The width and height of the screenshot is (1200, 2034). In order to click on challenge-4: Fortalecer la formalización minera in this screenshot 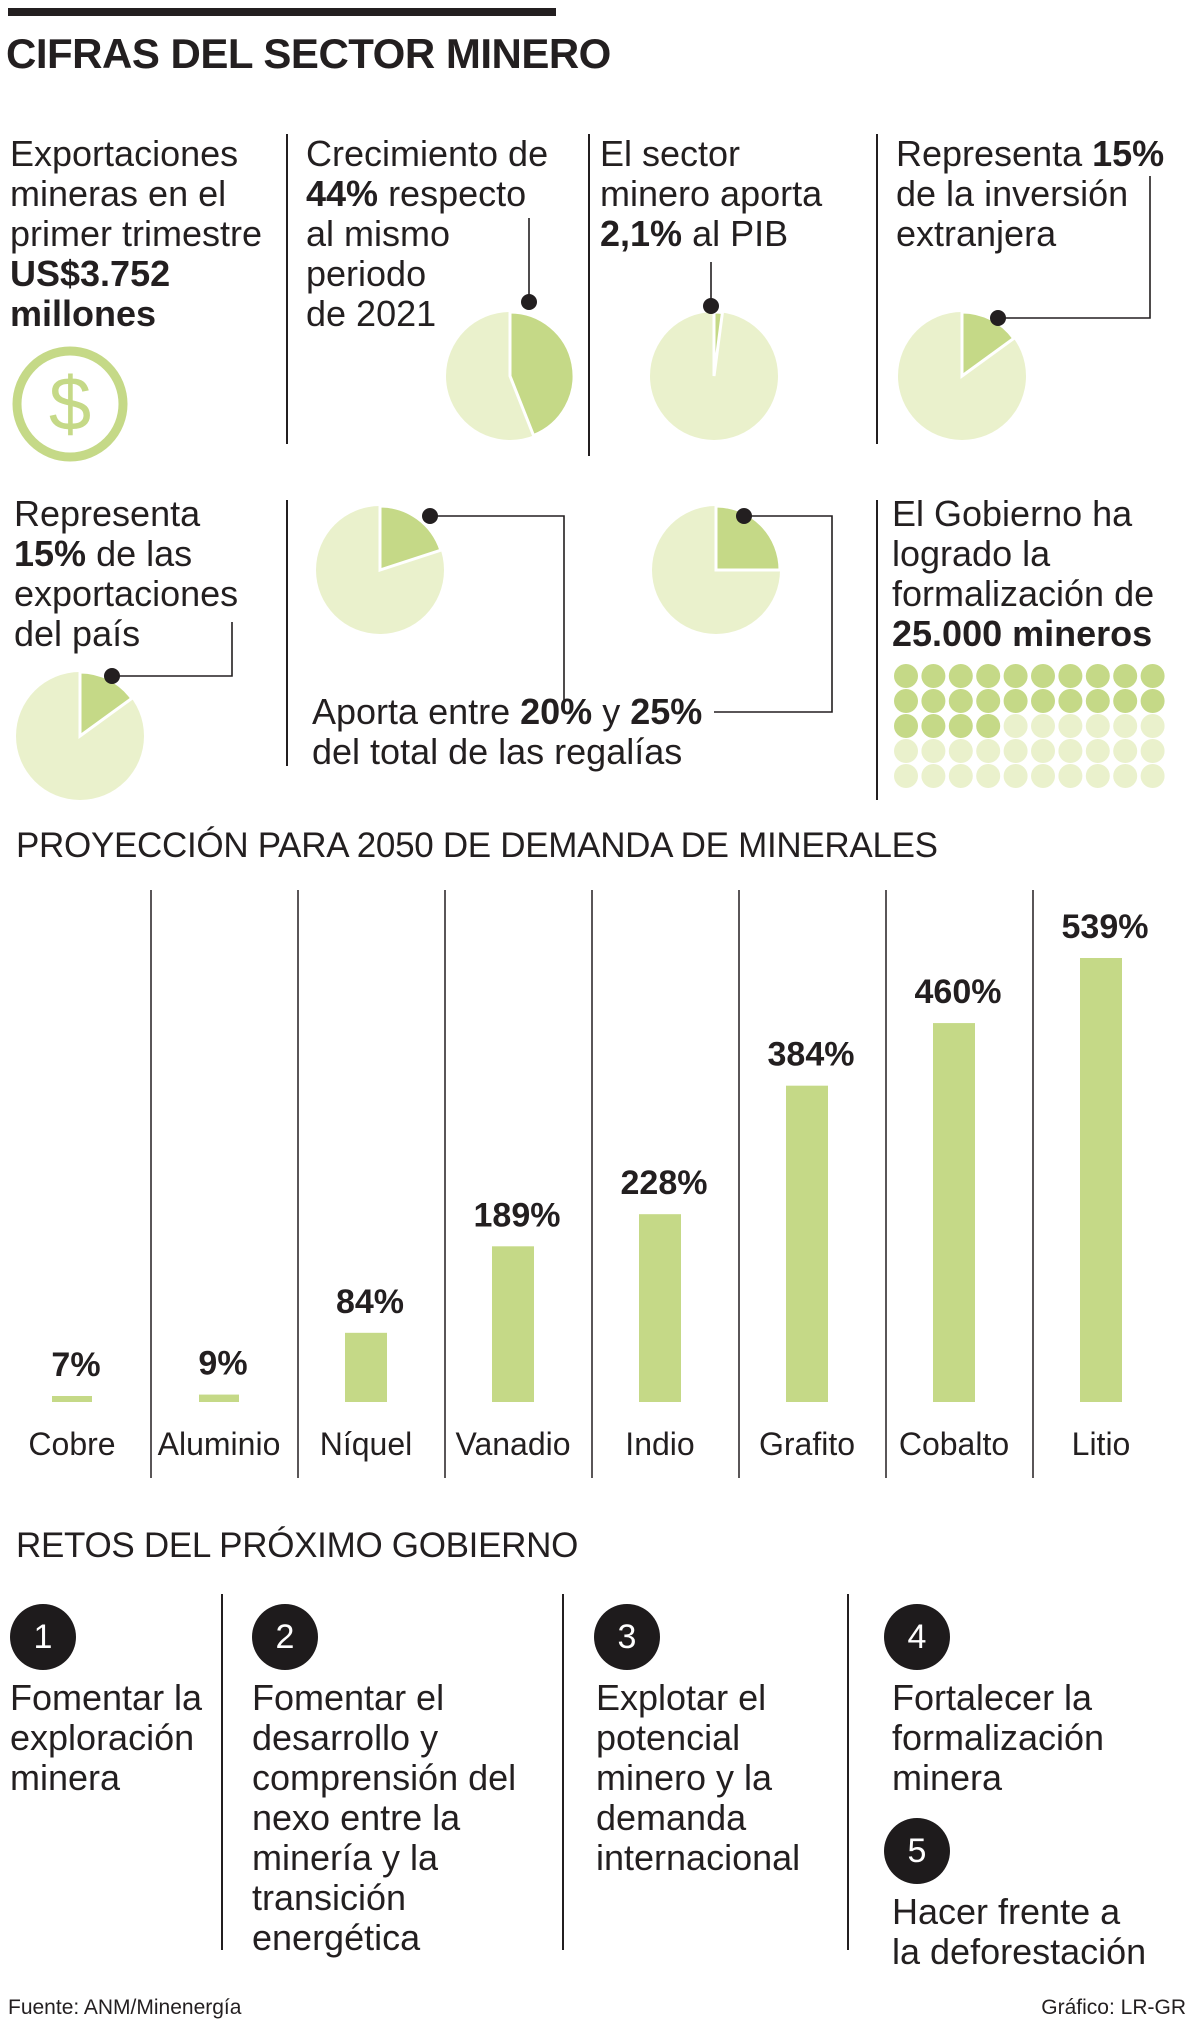, I will do `click(998, 1738)`.